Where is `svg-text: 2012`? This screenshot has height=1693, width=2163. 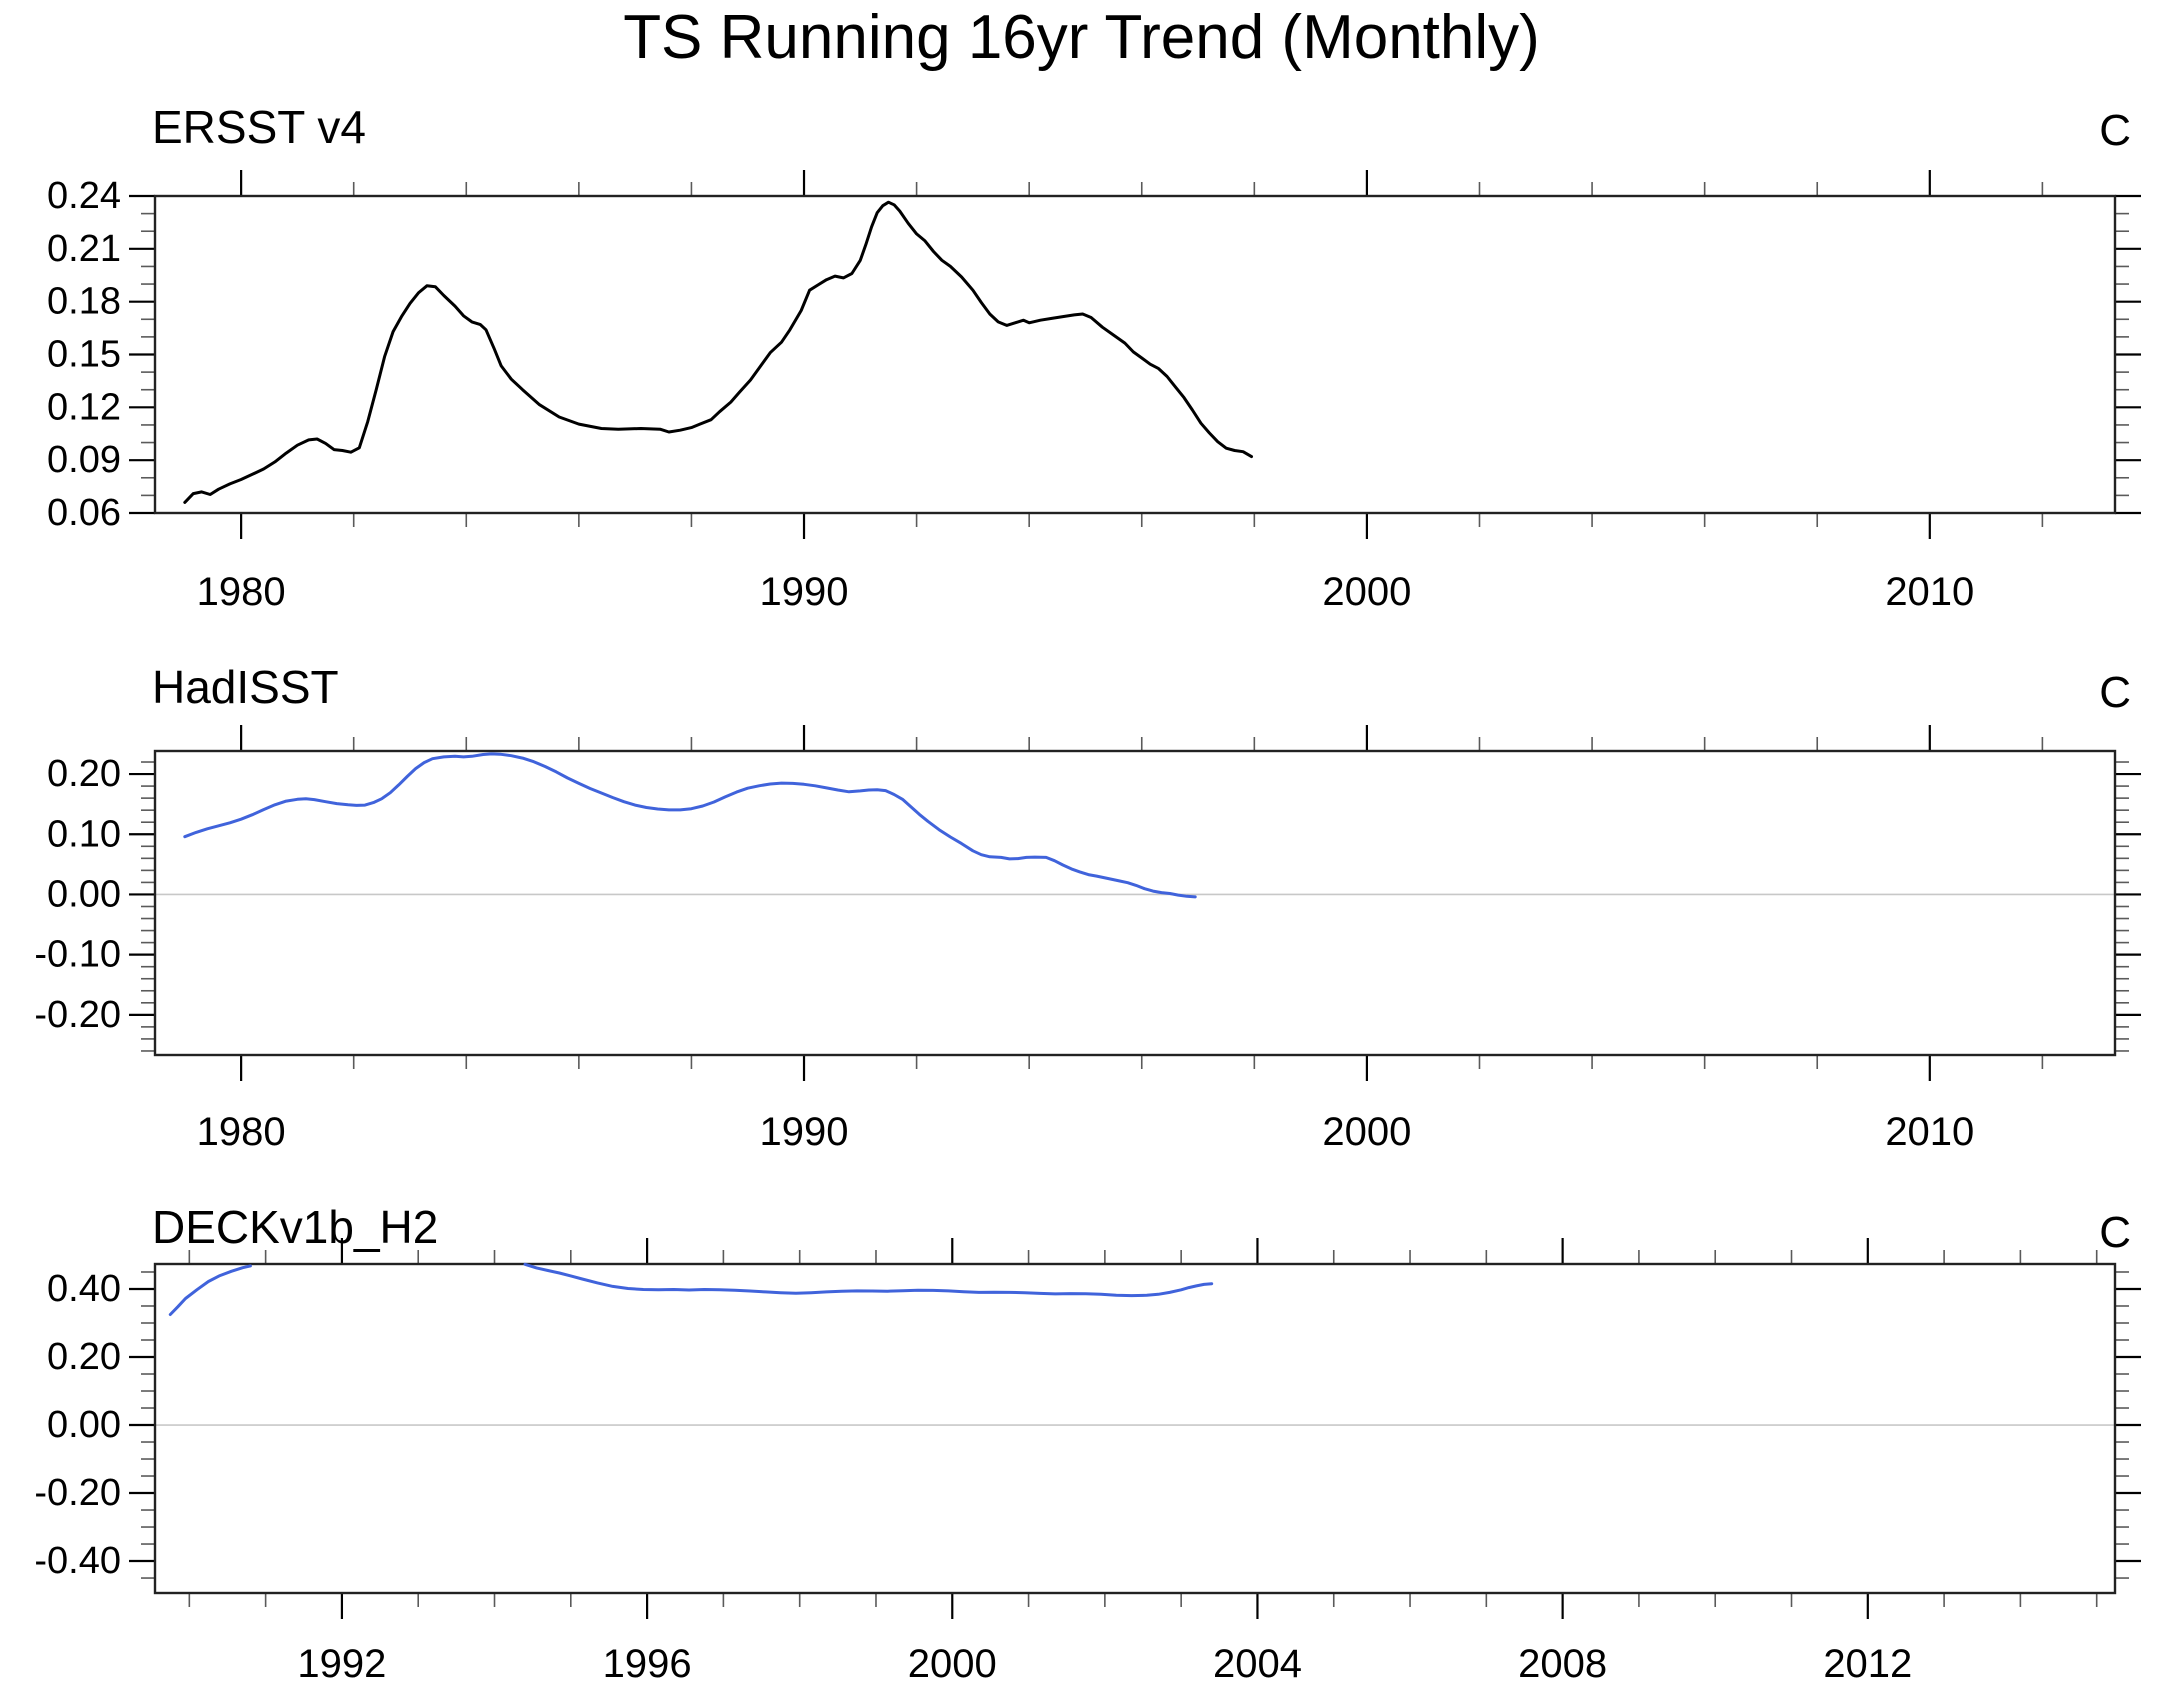 svg-text: 2012 is located at coordinates (1867, 1664).